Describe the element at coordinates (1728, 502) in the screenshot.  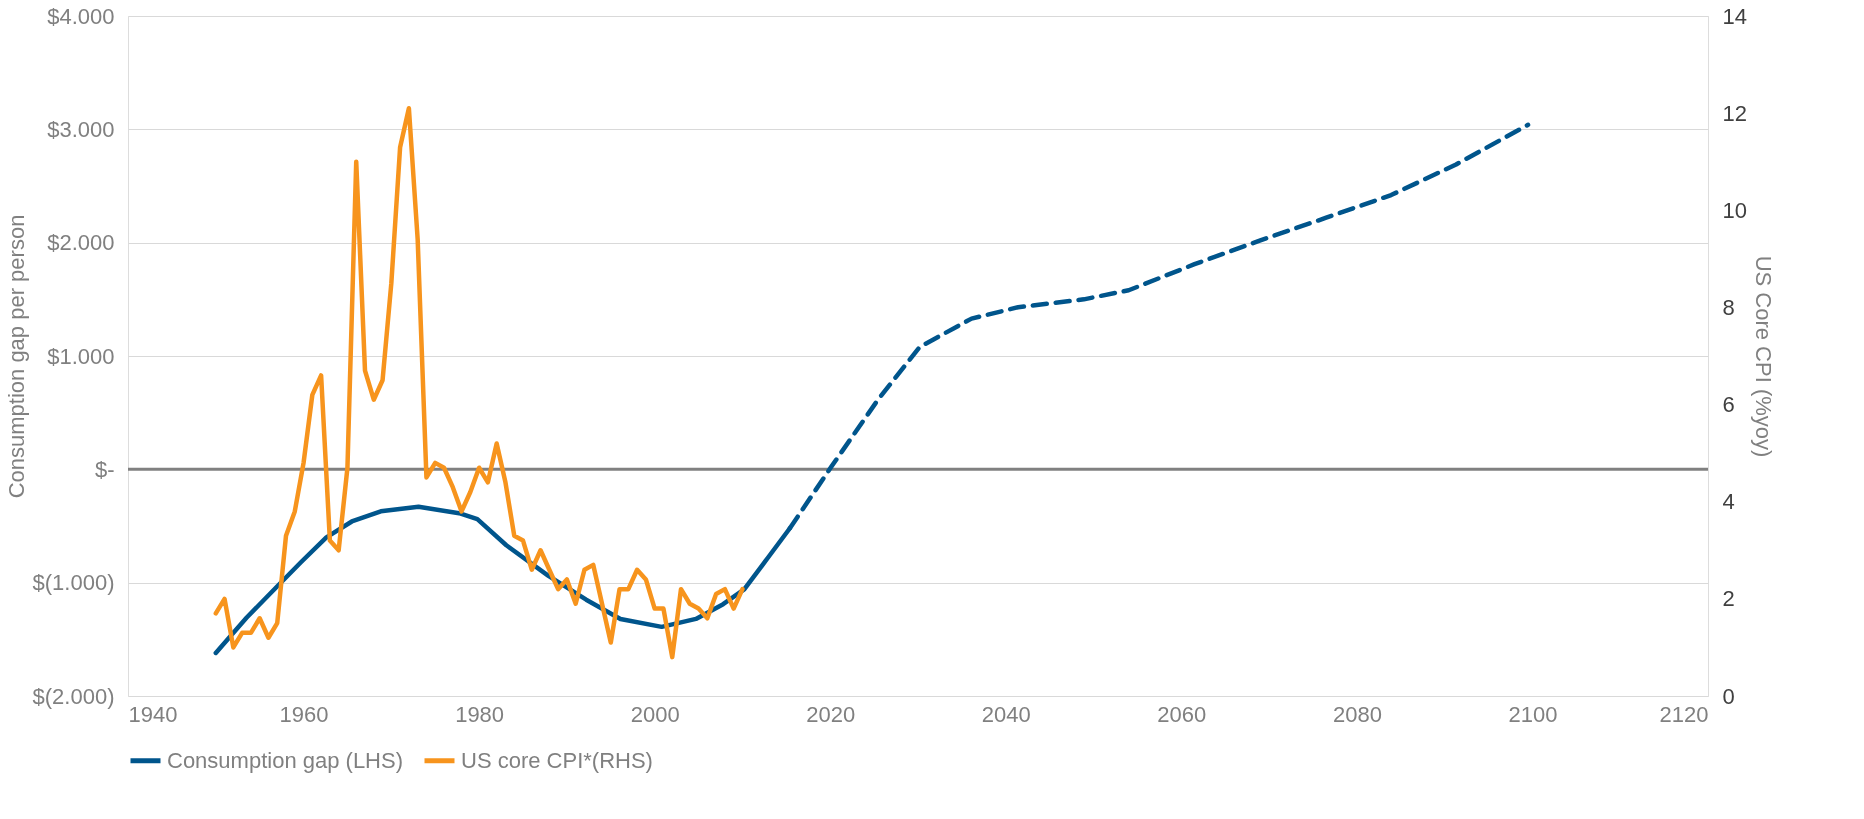
I see `y2-tick-label: 4` at that location.